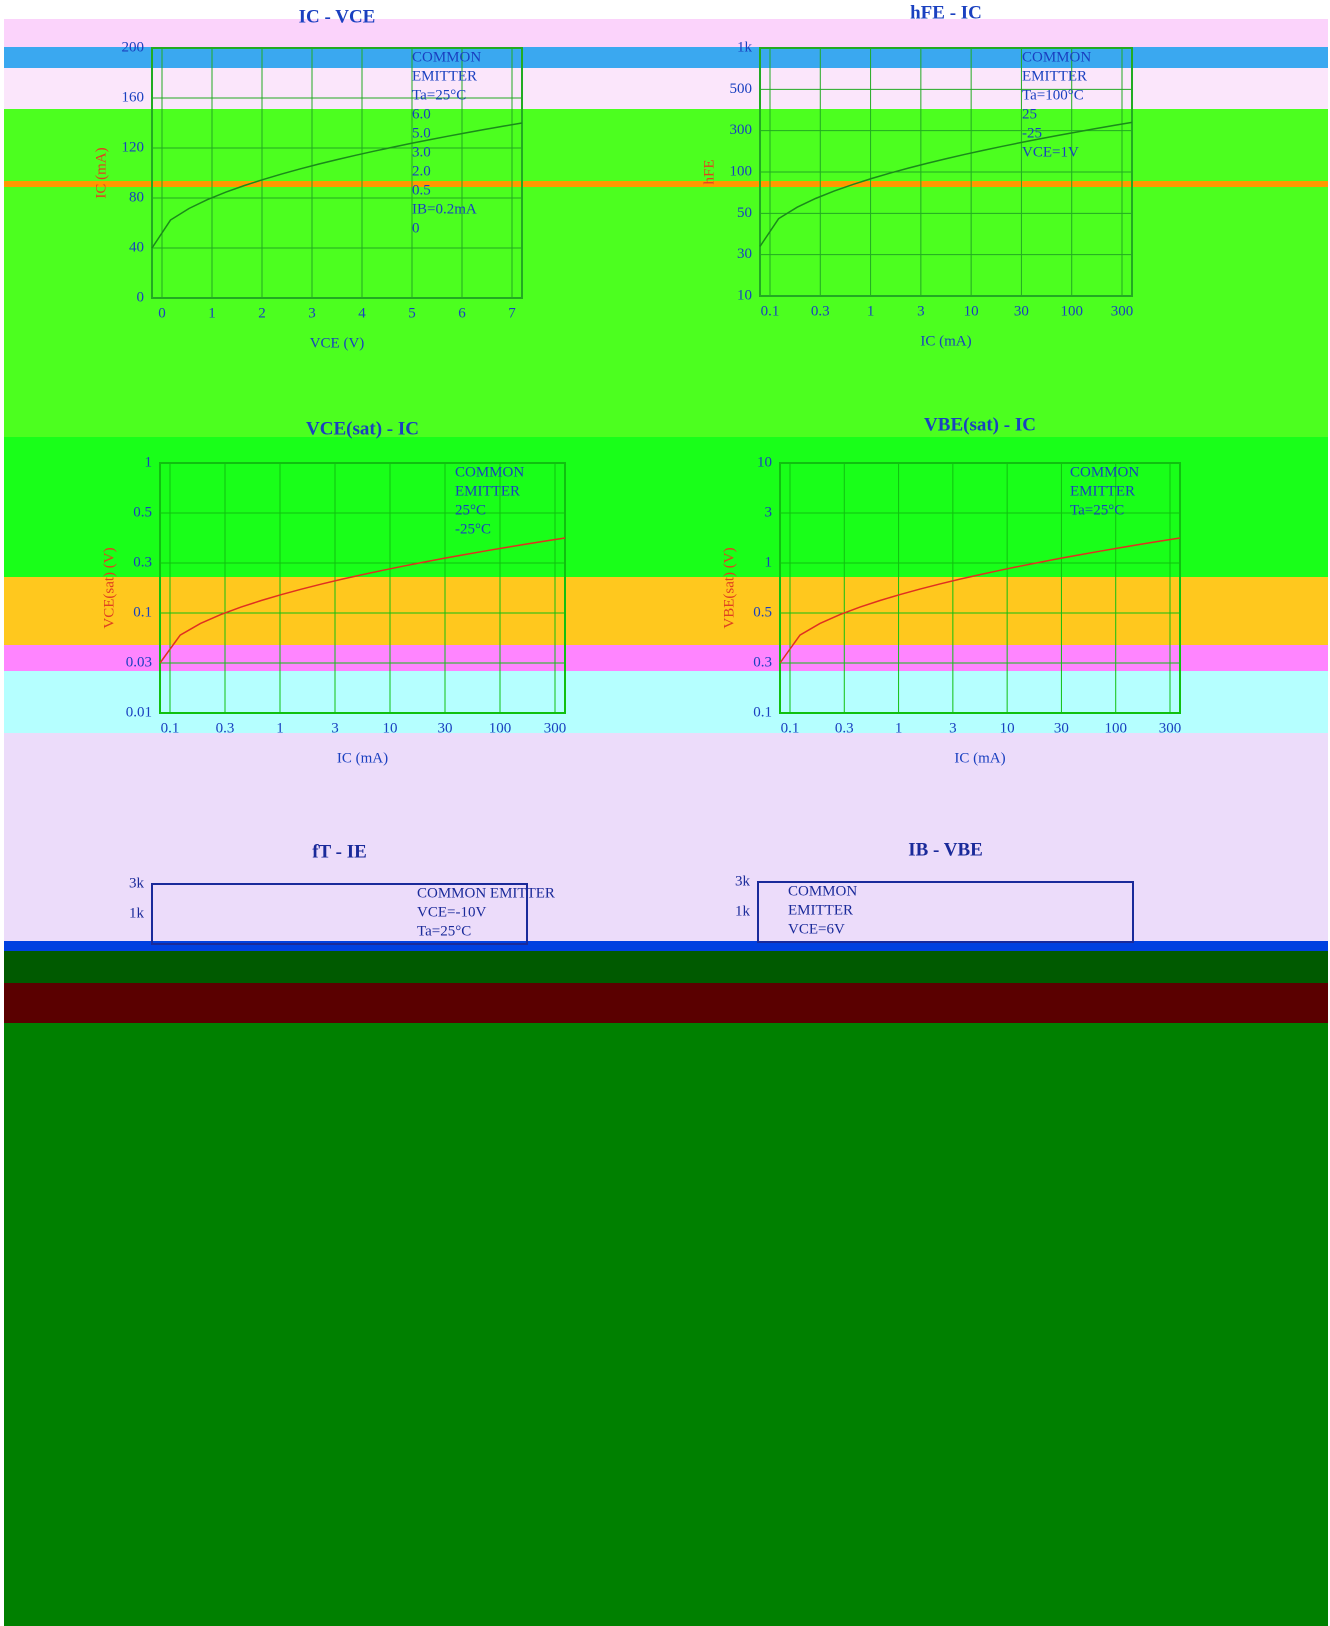 The width and height of the screenshot is (1330, 1626). I want to click on chart-title: VCE(sat) - IC, so click(362, 428).